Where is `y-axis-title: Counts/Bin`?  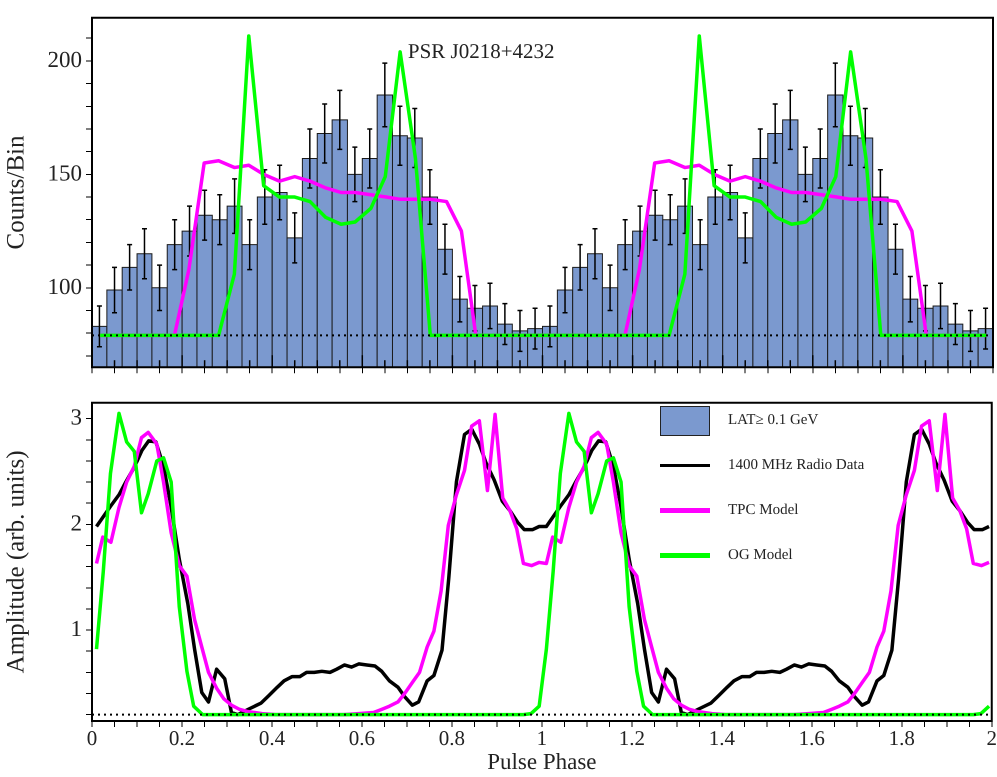 y-axis-title: Counts/Bin is located at coordinates (16, 192).